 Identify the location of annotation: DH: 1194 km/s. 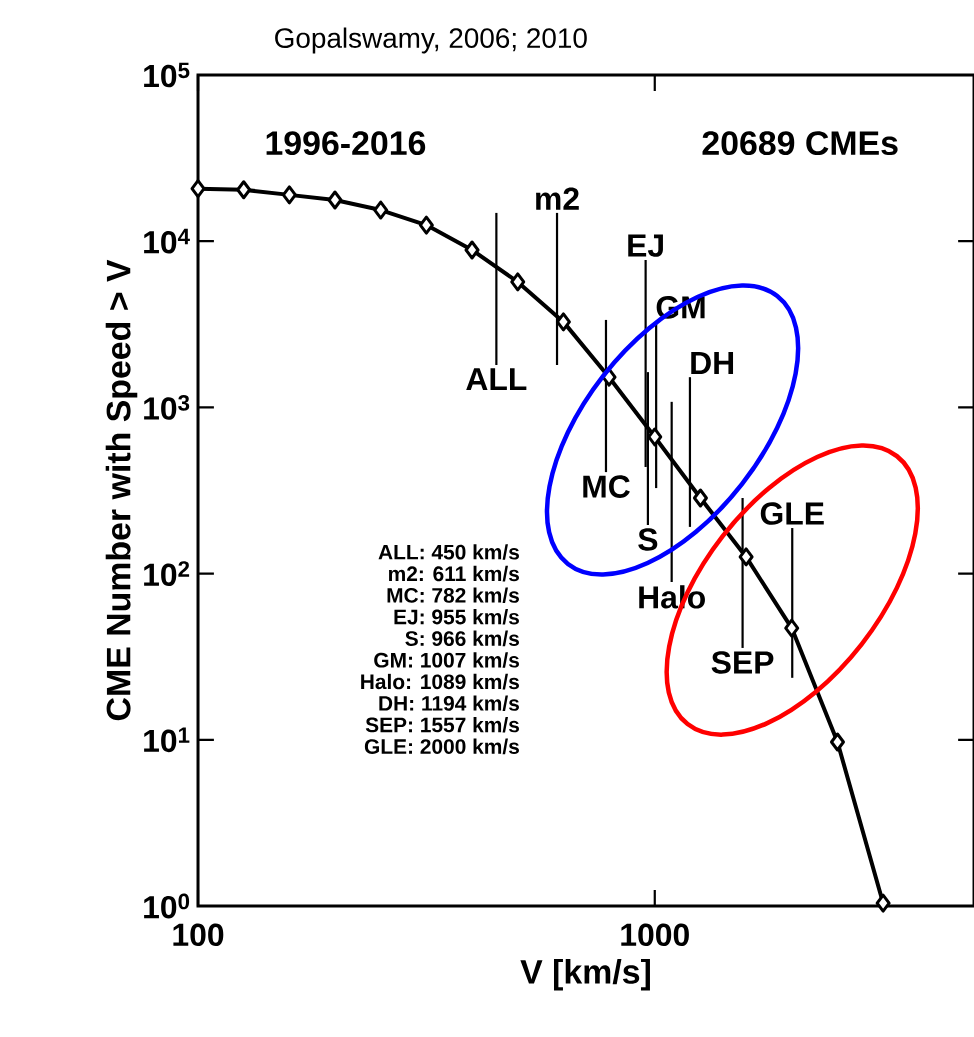
(449, 703).